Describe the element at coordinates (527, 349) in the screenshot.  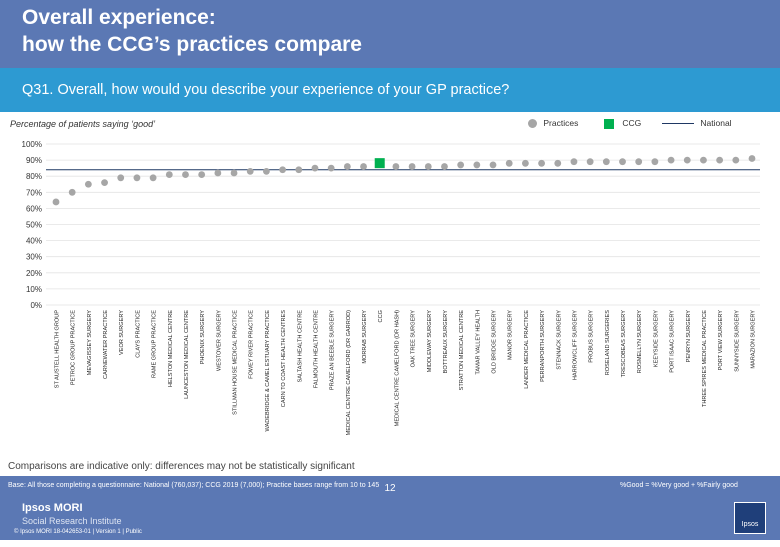
I see `category-label: LANDER MEDICAL PRACTICE` at that location.